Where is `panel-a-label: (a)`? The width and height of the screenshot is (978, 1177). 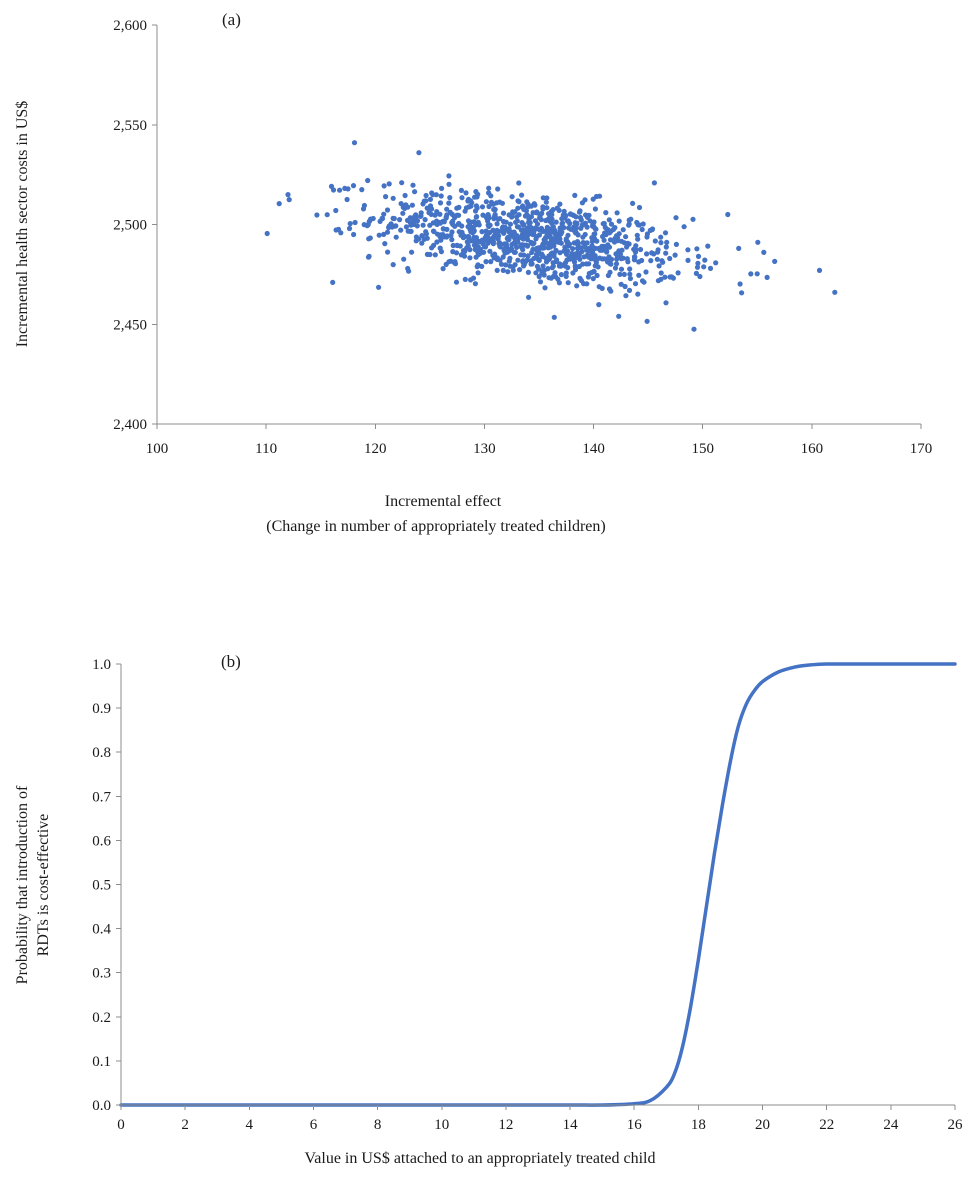
panel-a-label: (a) is located at coordinates (231, 19).